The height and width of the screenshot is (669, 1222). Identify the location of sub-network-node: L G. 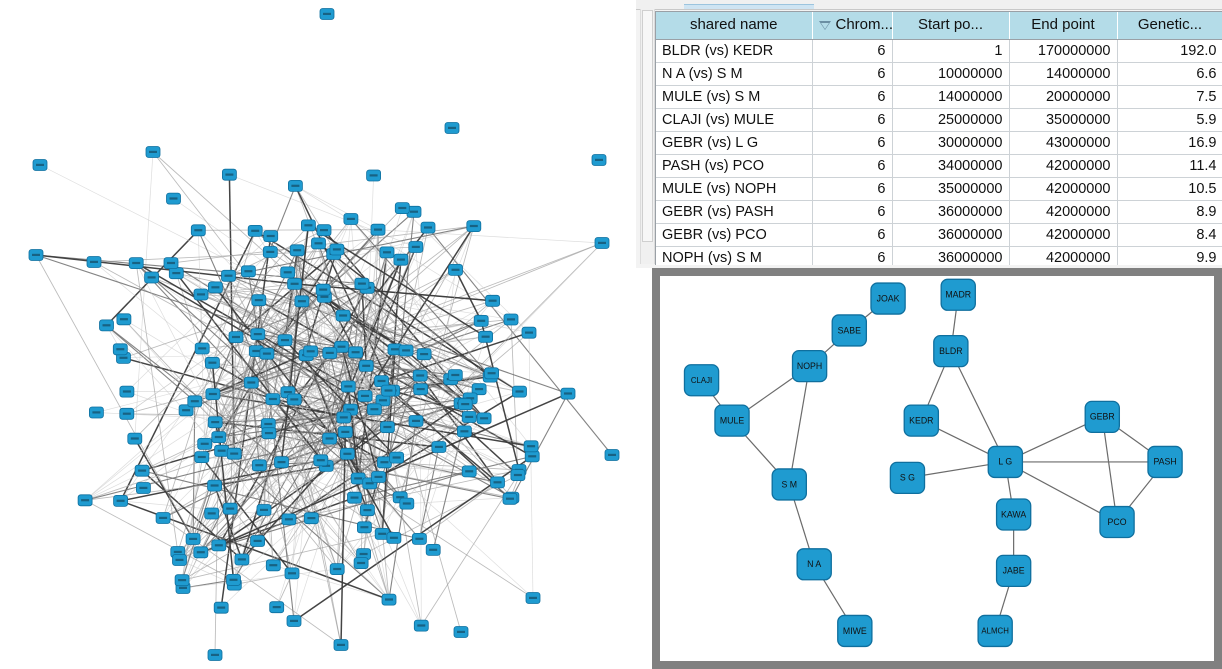
(1005, 462).